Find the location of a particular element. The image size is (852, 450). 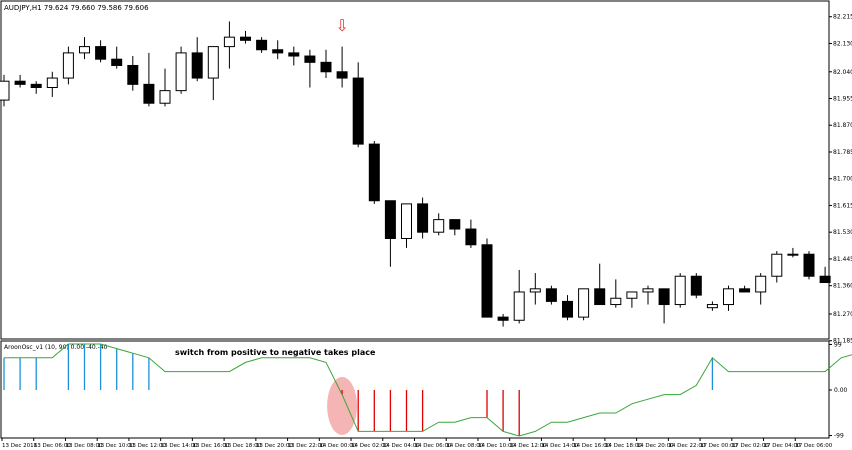

time-tick-label: 17 Dec 04:00 is located at coordinates (782, 446).